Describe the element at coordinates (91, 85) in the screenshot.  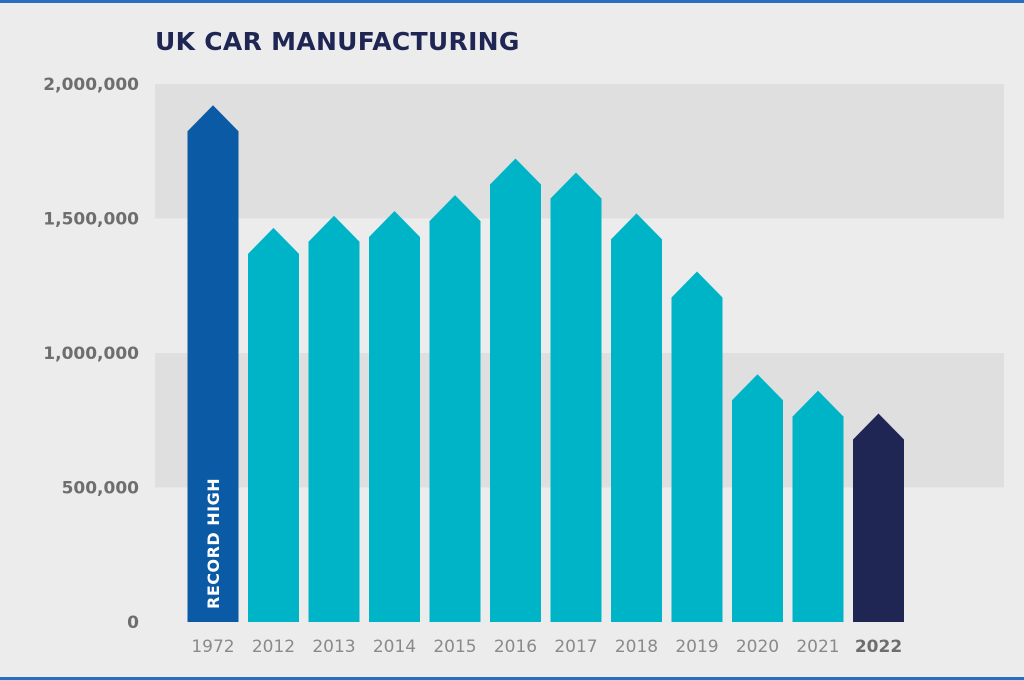
I see `y-tick-label: 2,000,000` at that location.